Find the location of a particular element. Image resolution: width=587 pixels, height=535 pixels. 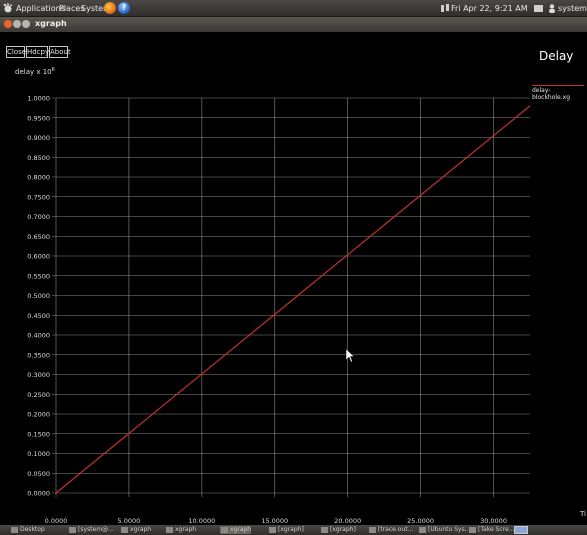

y-tick-label: 0.7500 is located at coordinates (38, 197).